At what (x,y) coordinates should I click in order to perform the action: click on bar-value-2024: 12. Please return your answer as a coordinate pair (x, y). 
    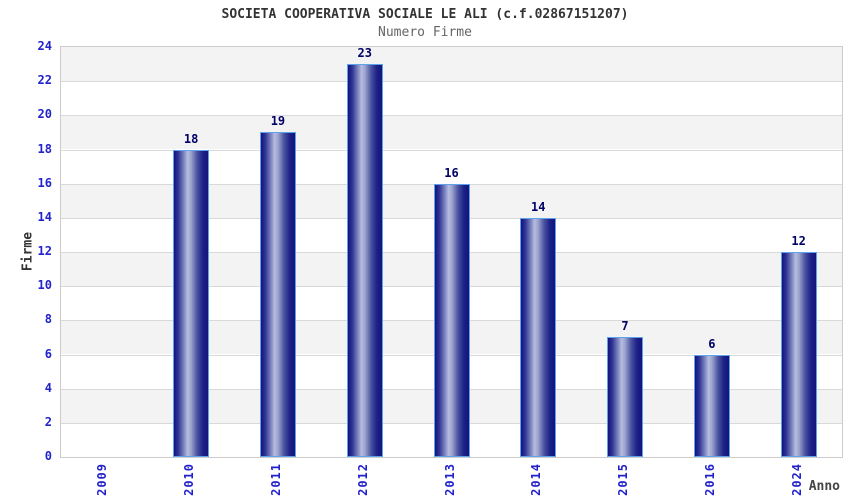
    Looking at the image, I should click on (798, 241).